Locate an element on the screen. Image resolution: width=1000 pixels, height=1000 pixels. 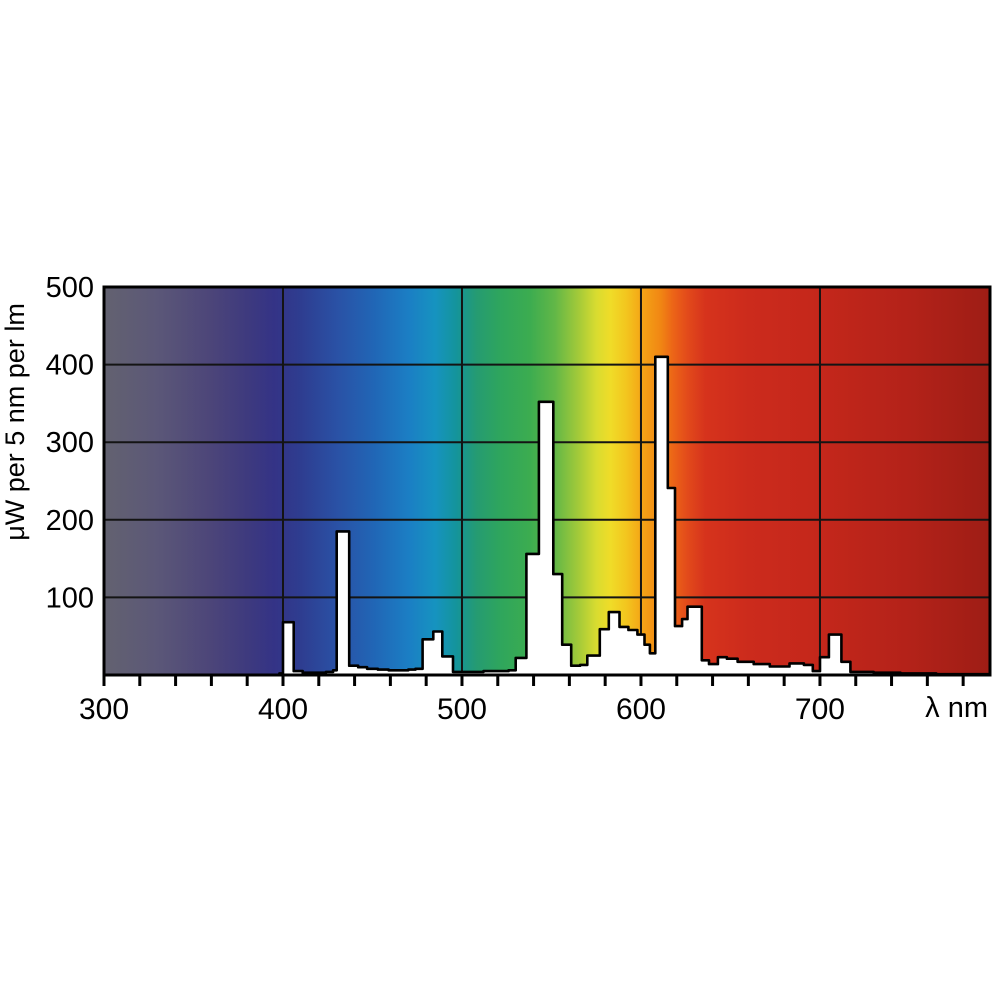
y-tick-label: 500 is located at coordinates (70, 288).